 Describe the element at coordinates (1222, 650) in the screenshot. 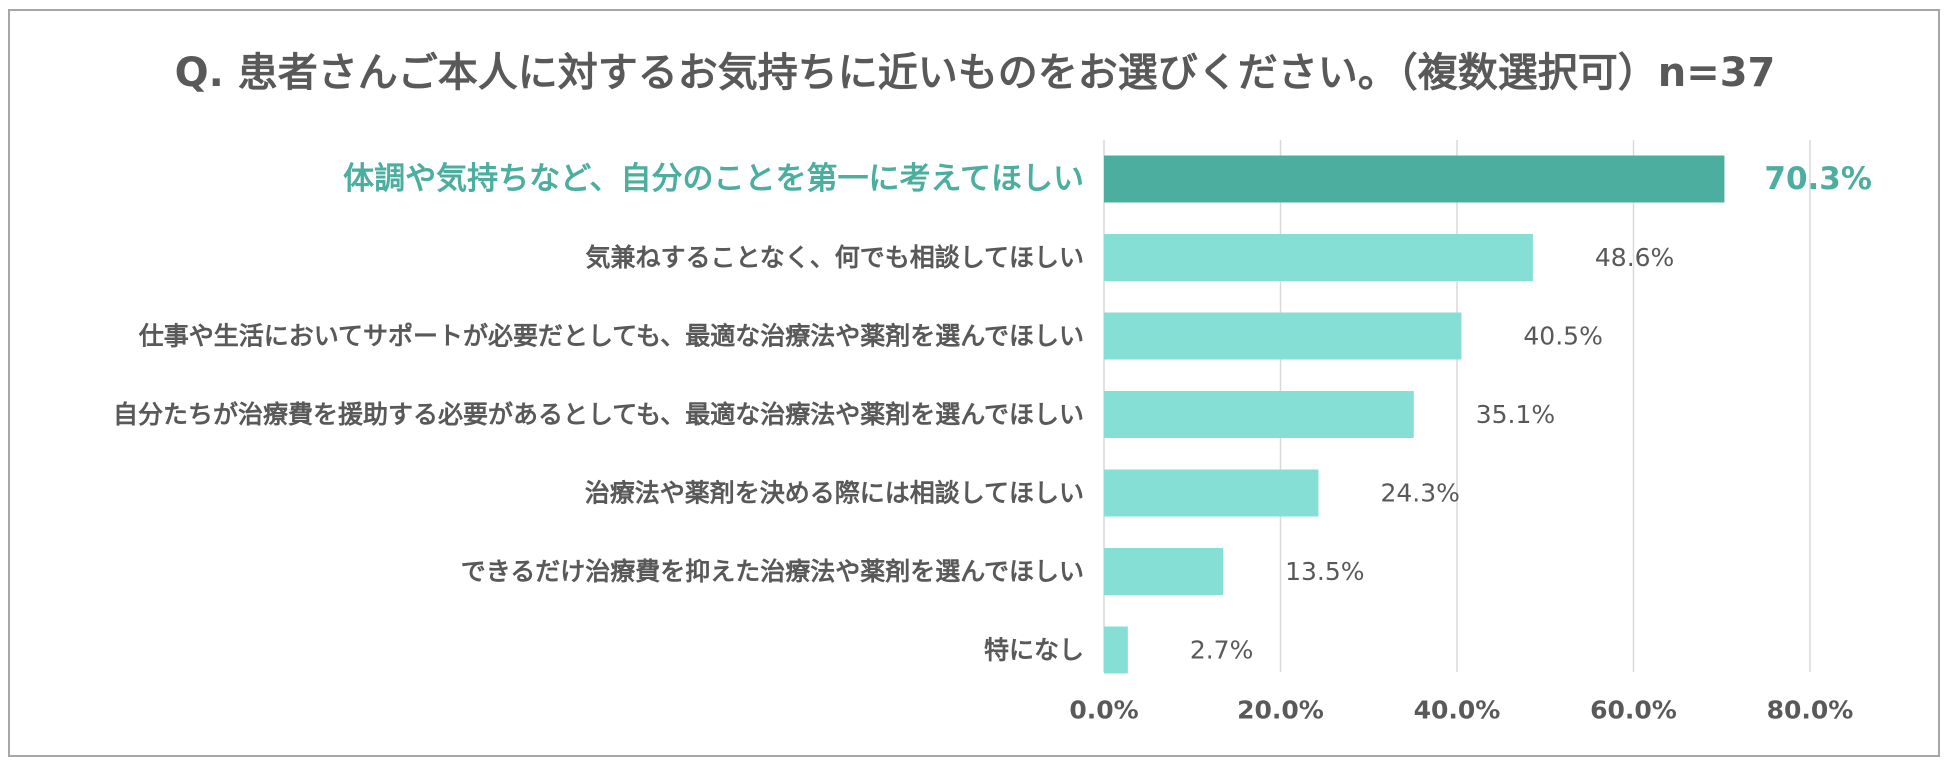

I see `data-label: 2.7%` at that location.